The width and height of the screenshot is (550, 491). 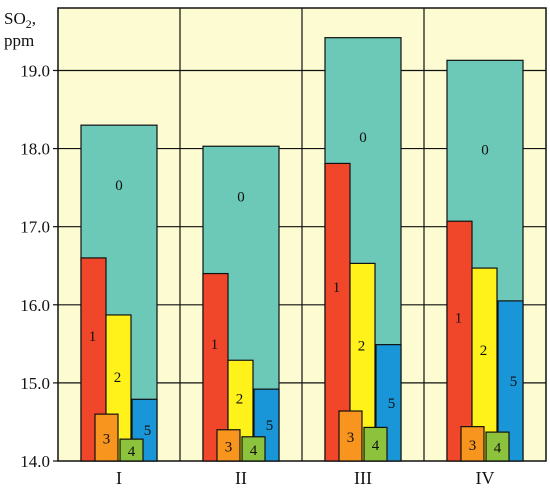 What do you see at coordinates (35, 70) in the screenshot?
I see `y-tick-label: 19.0` at bounding box center [35, 70].